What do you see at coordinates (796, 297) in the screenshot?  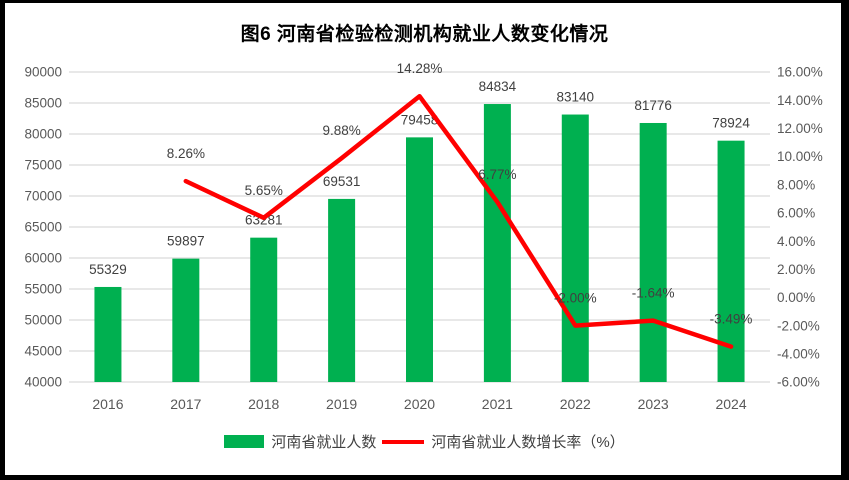 I see `right-axis-tick: 0.00%` at bounding box center [796, 297].